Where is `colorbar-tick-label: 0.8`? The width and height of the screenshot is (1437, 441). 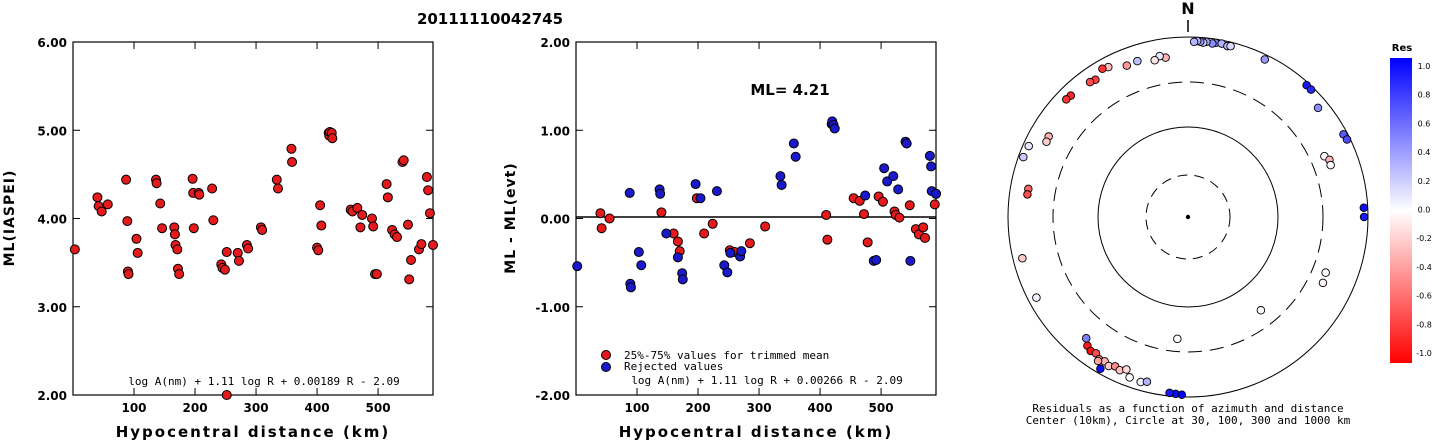
colorbar-tick-label: 0.8 is located at coordinates (1424, 95).